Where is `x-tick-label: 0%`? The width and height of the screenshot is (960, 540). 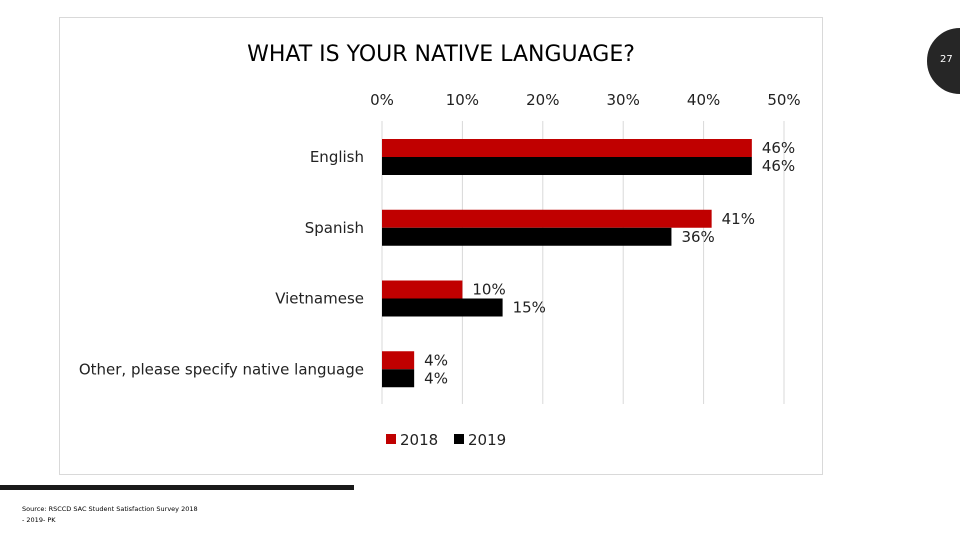 x-tick-label: 0% is located at coordinates (382, 100).